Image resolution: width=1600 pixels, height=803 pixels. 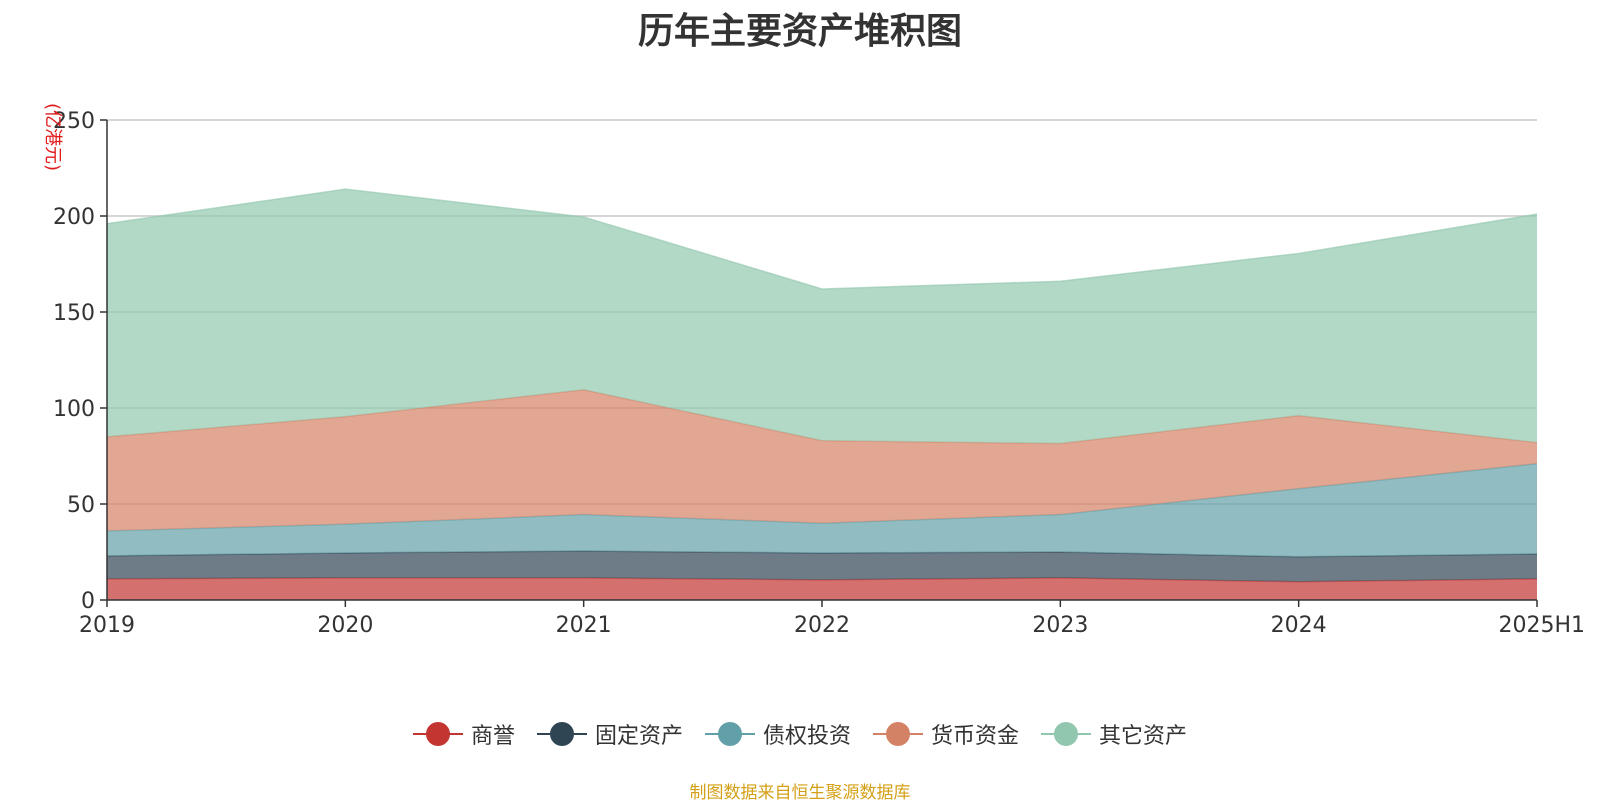 I want to click on y-tick-label: 50, so click(x=81, y=505).